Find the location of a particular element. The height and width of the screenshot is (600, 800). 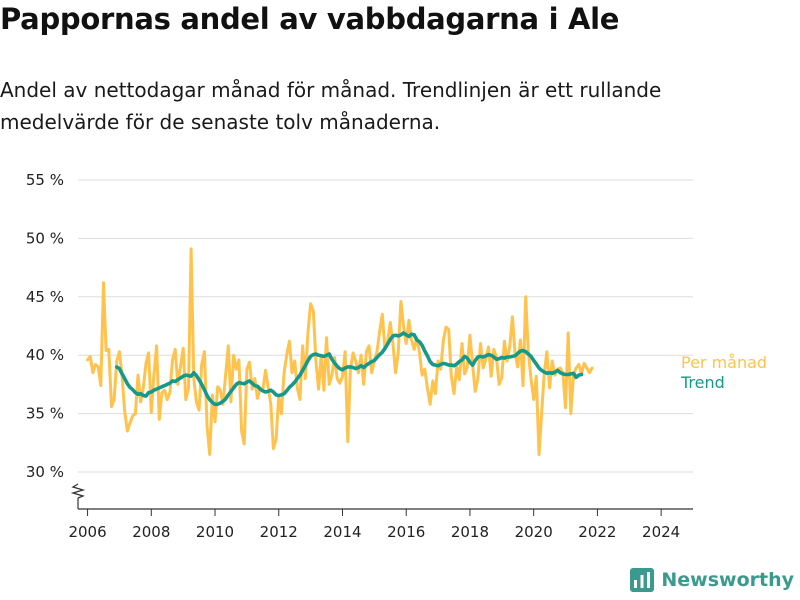

bar-chart-icon is located at coordinates (642, 580).